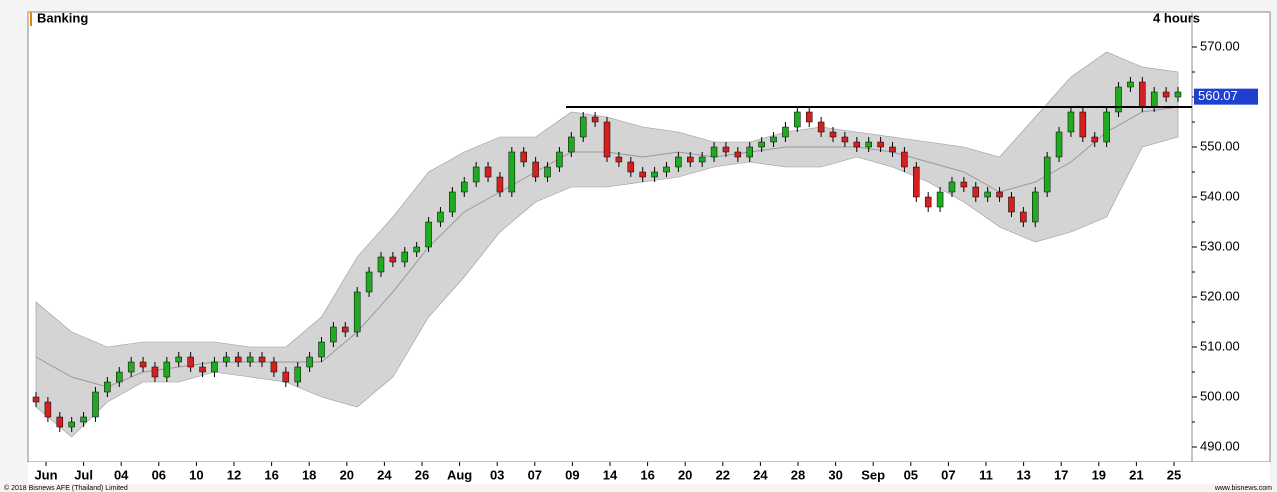 The width and height of the screenshot is (1277, 492). I want to click on x-tick-label: 06, so click(159, 474).